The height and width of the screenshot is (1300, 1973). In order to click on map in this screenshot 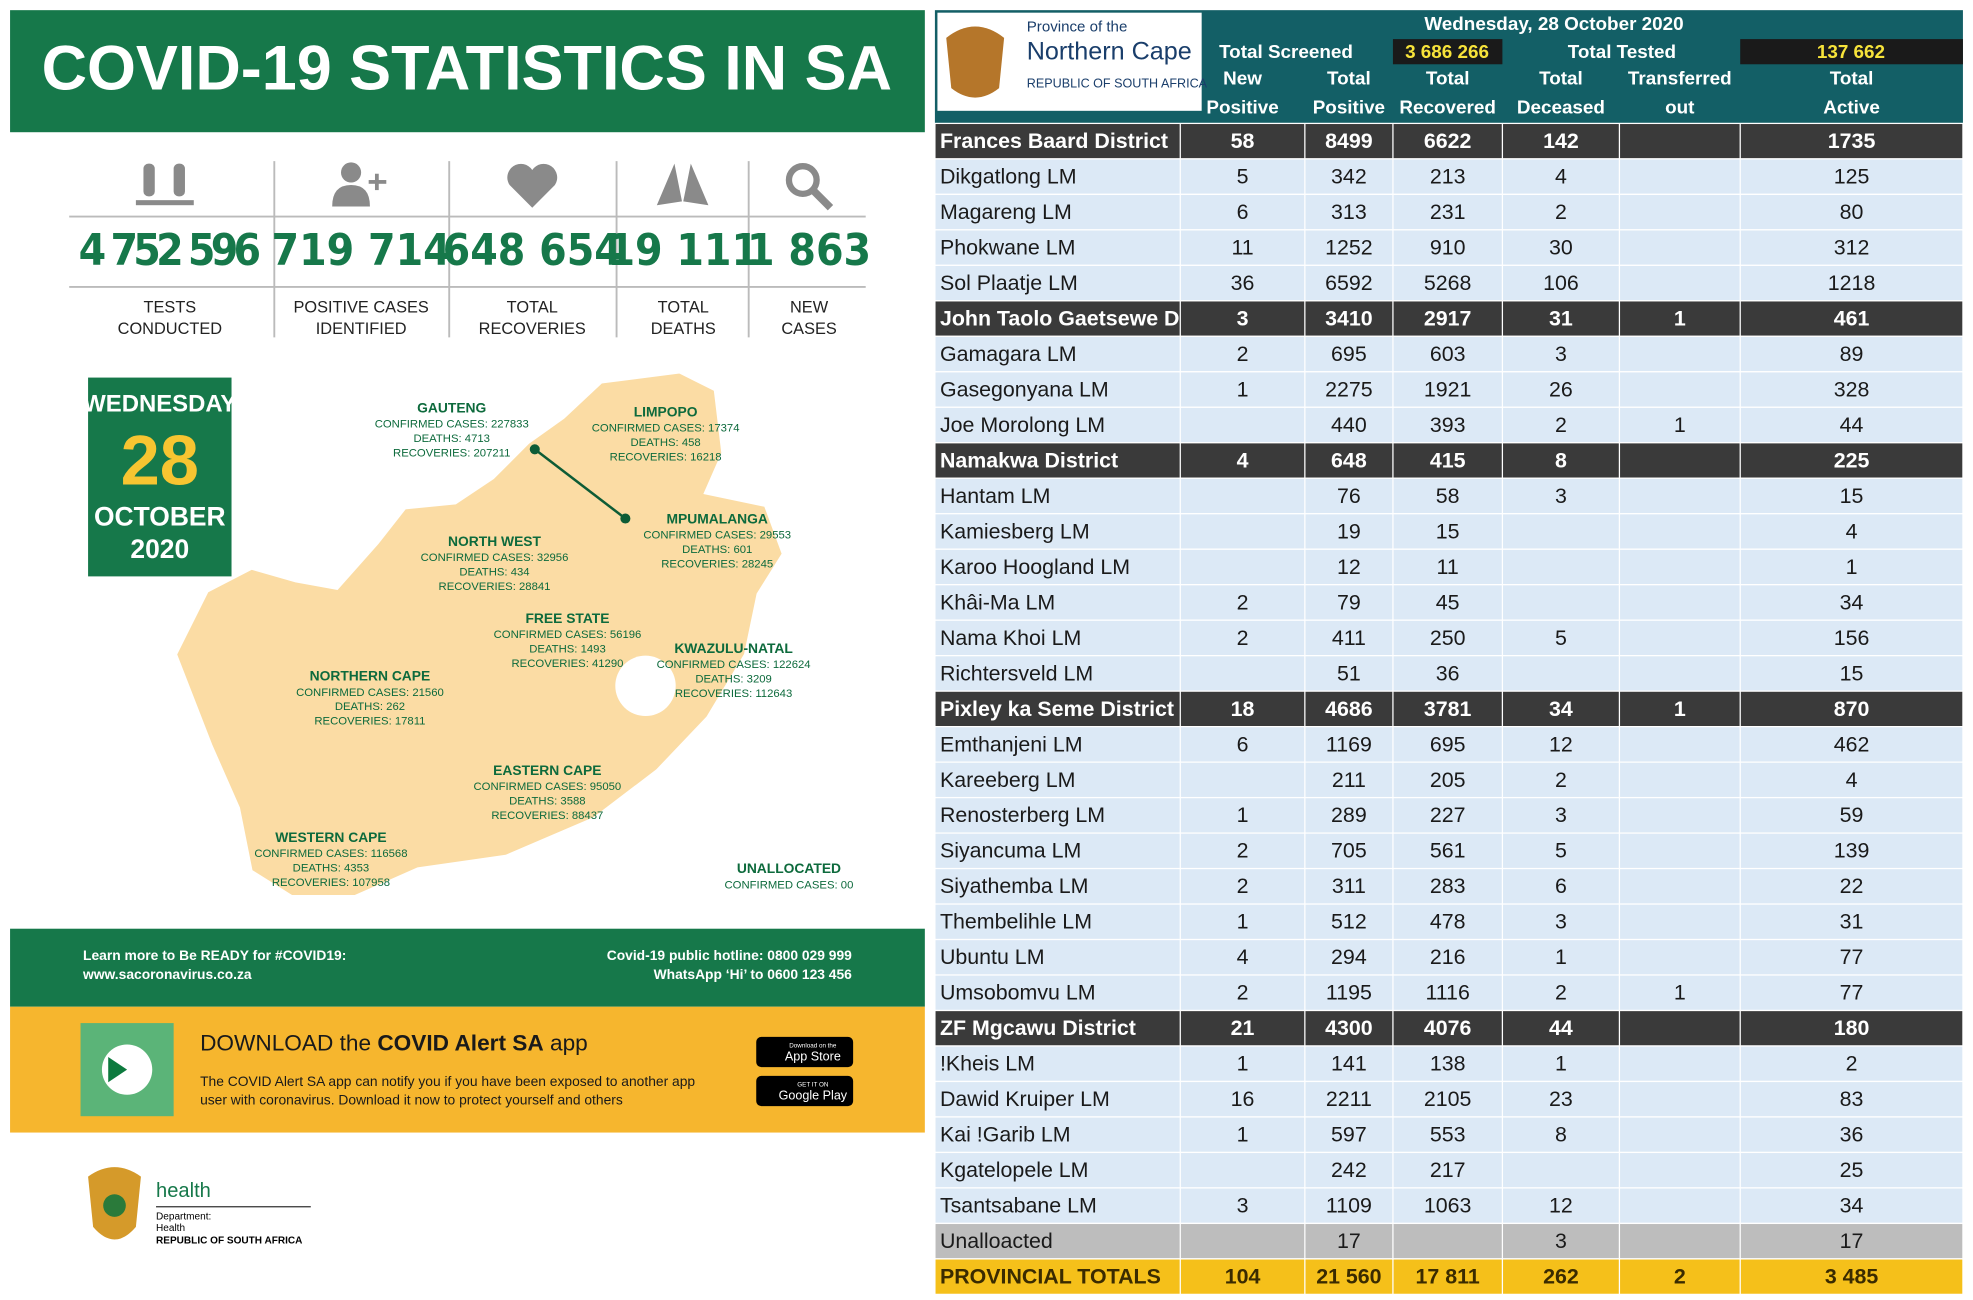, I will do `click(479, 634)`.